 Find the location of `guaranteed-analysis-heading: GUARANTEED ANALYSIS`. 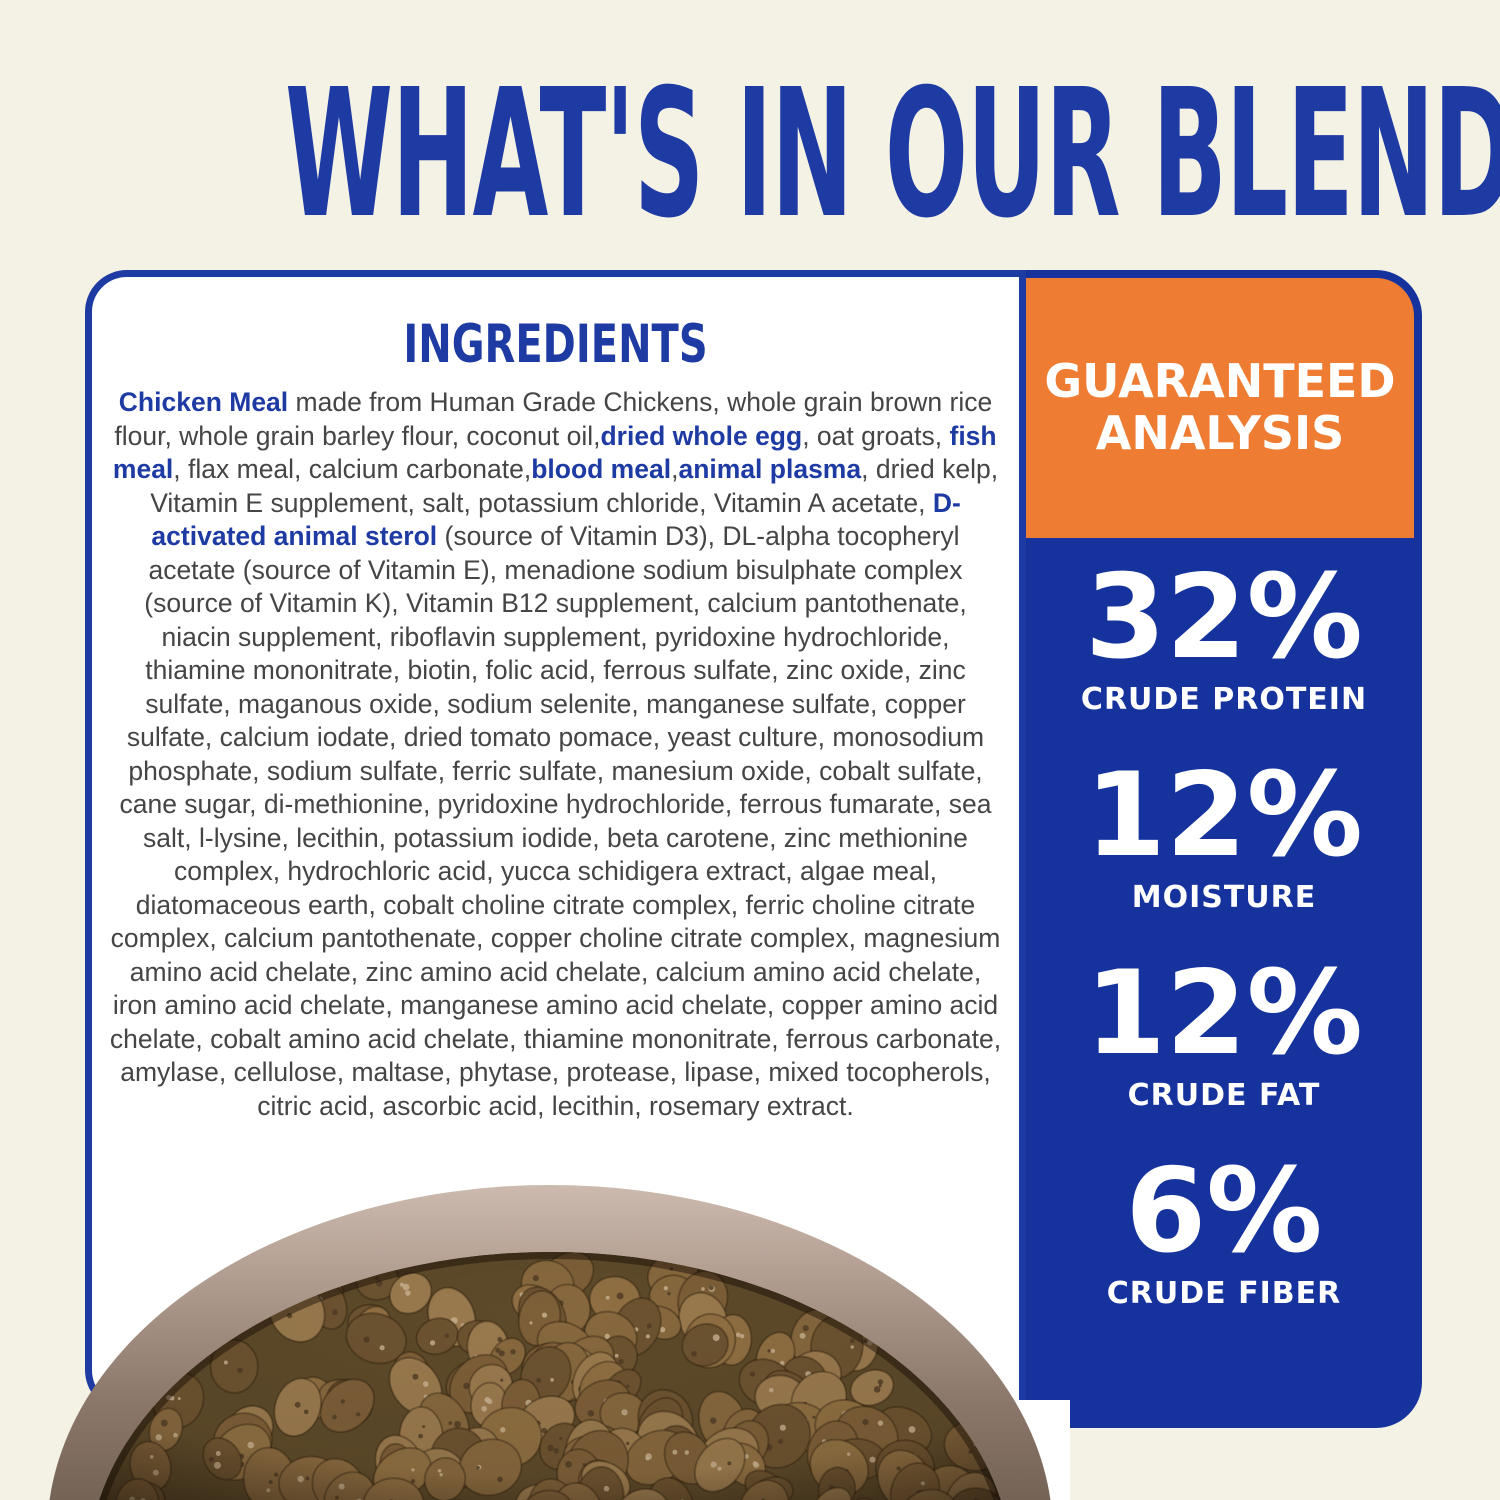

guaranteed-analysis-heading: GUARANTEED ANALYSIS is located at coordinates (1220, 408).